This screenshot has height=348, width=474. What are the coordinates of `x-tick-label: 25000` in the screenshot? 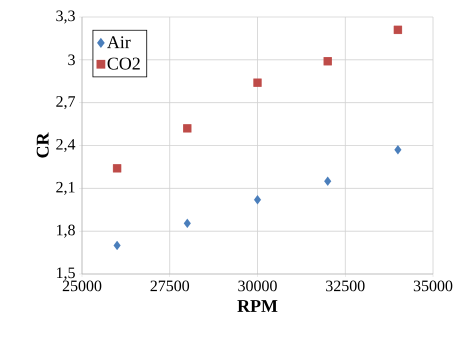 It's located at (82, 286).